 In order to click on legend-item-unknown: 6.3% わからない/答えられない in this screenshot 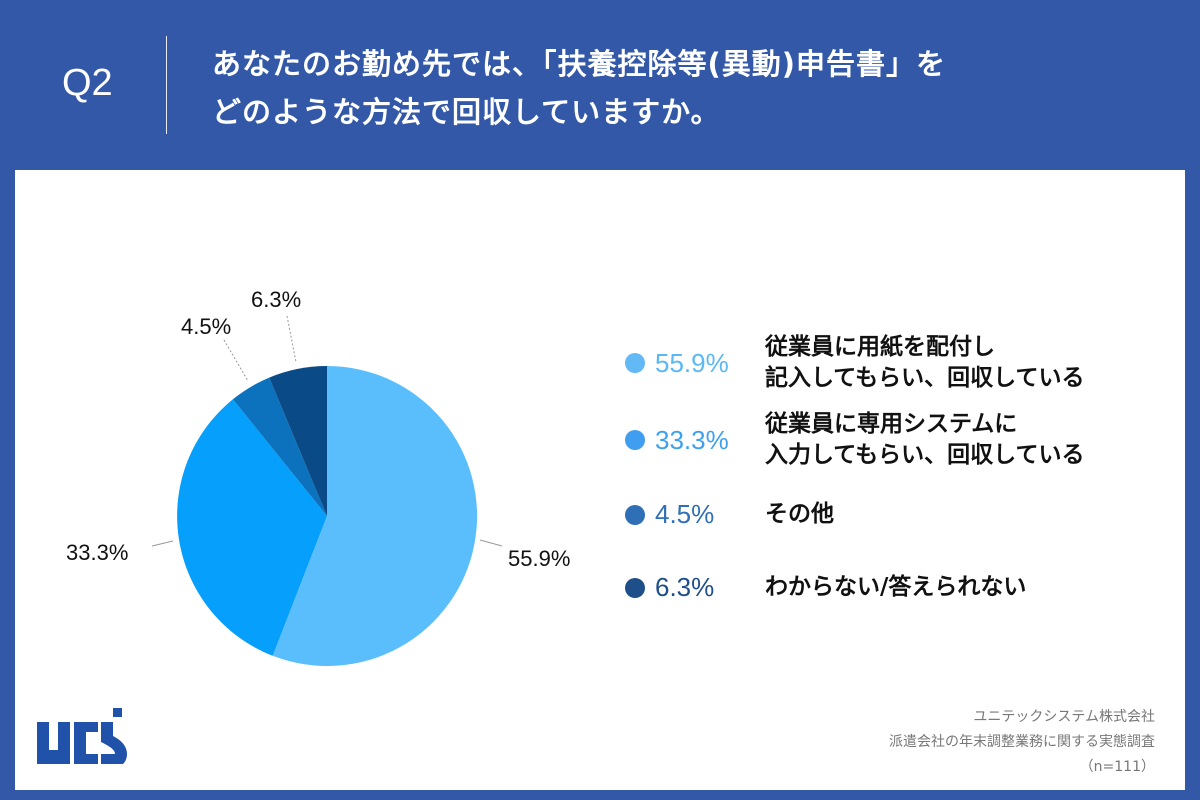, I will do `click(895, 587)`.